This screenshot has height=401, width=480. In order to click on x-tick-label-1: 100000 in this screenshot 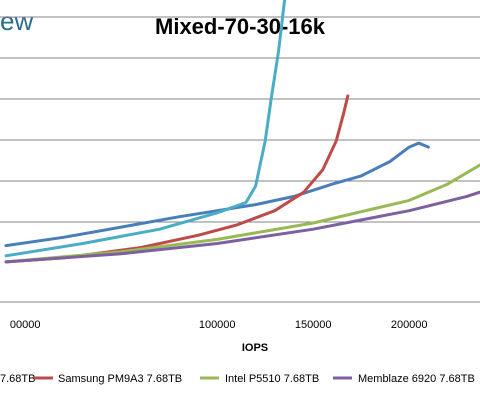, I will do `click(217, 325)`.